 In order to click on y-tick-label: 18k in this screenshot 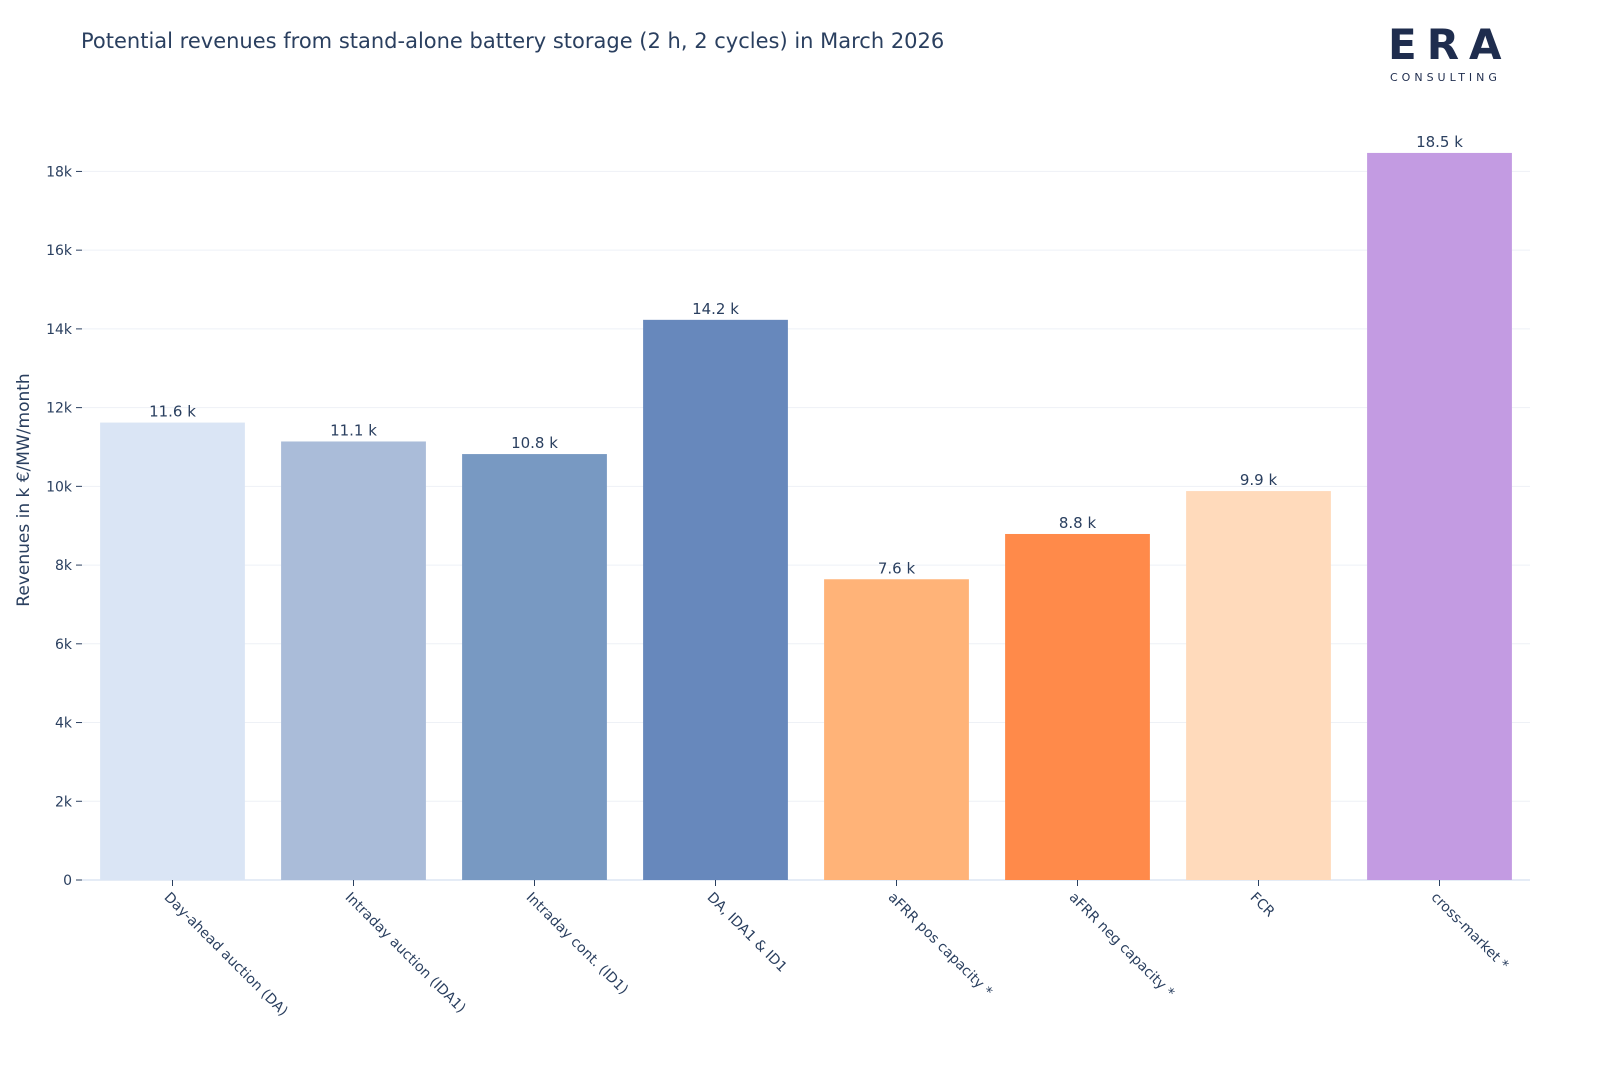, I will do `click(59, 172)`.